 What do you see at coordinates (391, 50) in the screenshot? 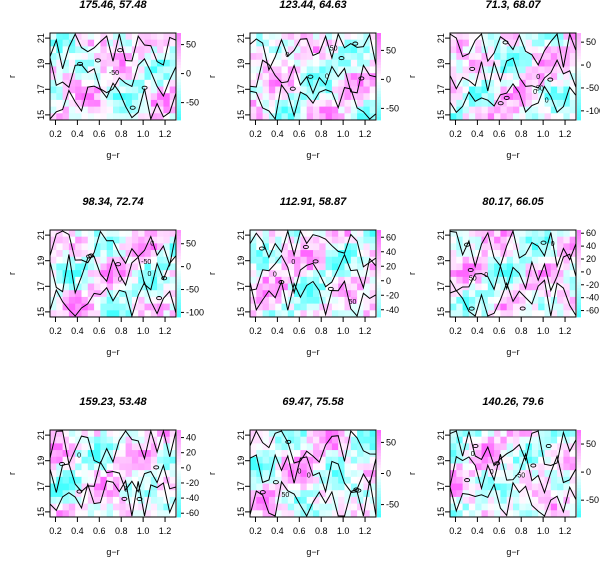
I see `colorbar-tick-label: 50` at bounding box center [391, 50].